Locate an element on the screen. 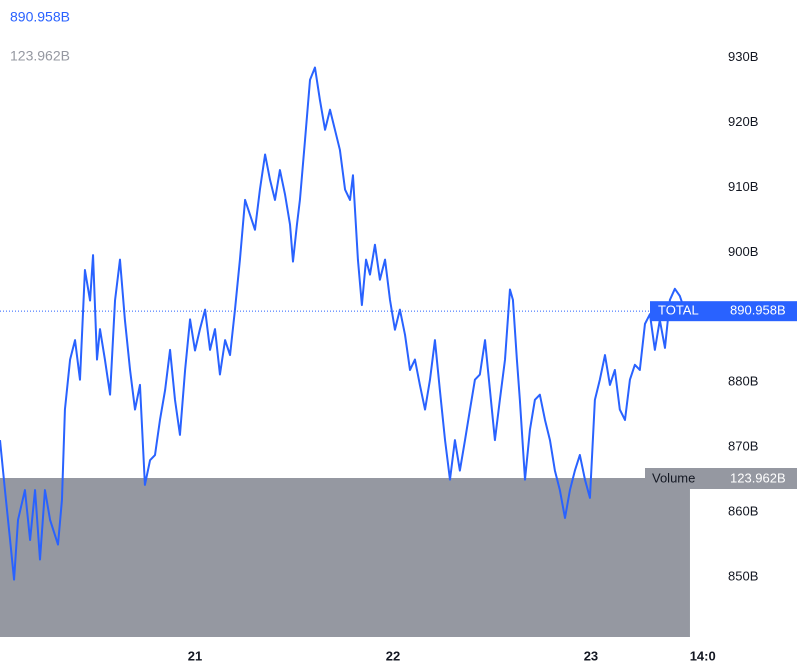 This screenshot has height=669, width=797. volume-tag-name: Volume is located at coordinates (673, 477).